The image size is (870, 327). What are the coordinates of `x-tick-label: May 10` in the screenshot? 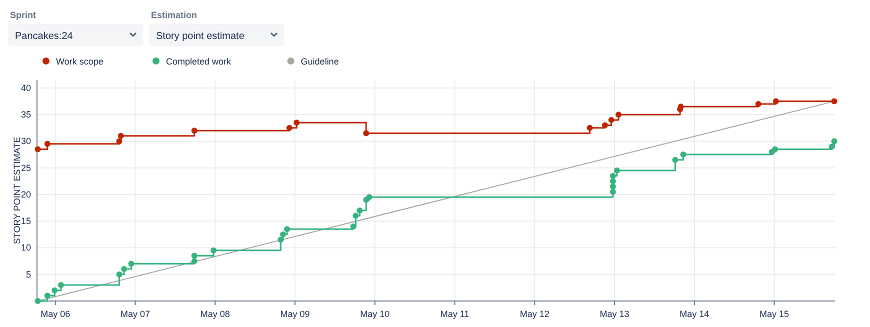 It's located at (375, 314).